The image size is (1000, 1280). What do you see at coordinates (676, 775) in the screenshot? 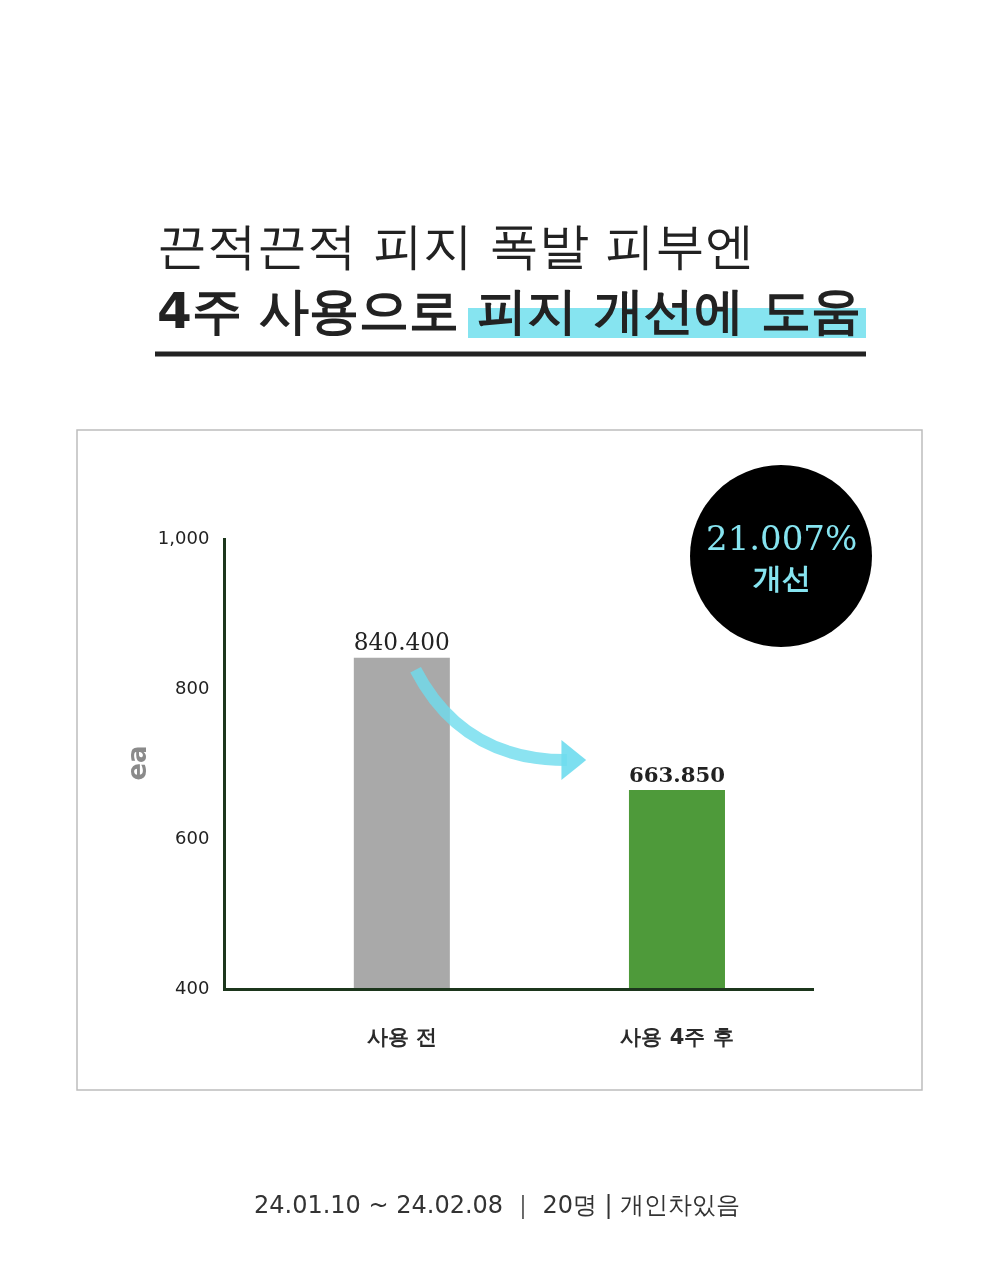
I see `data-label: 663.850` at bounding box center [676, 775].